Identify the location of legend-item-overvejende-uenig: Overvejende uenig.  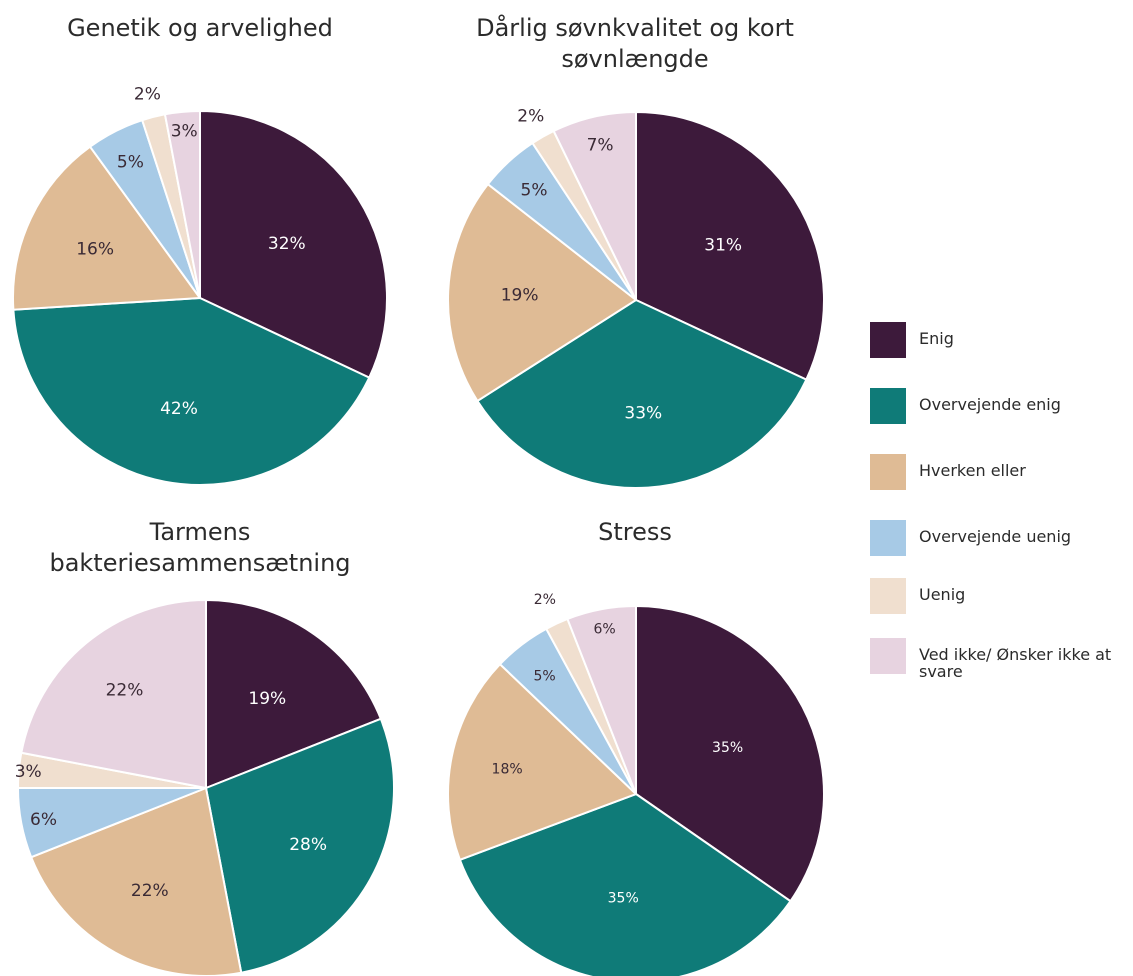
(994, 538).